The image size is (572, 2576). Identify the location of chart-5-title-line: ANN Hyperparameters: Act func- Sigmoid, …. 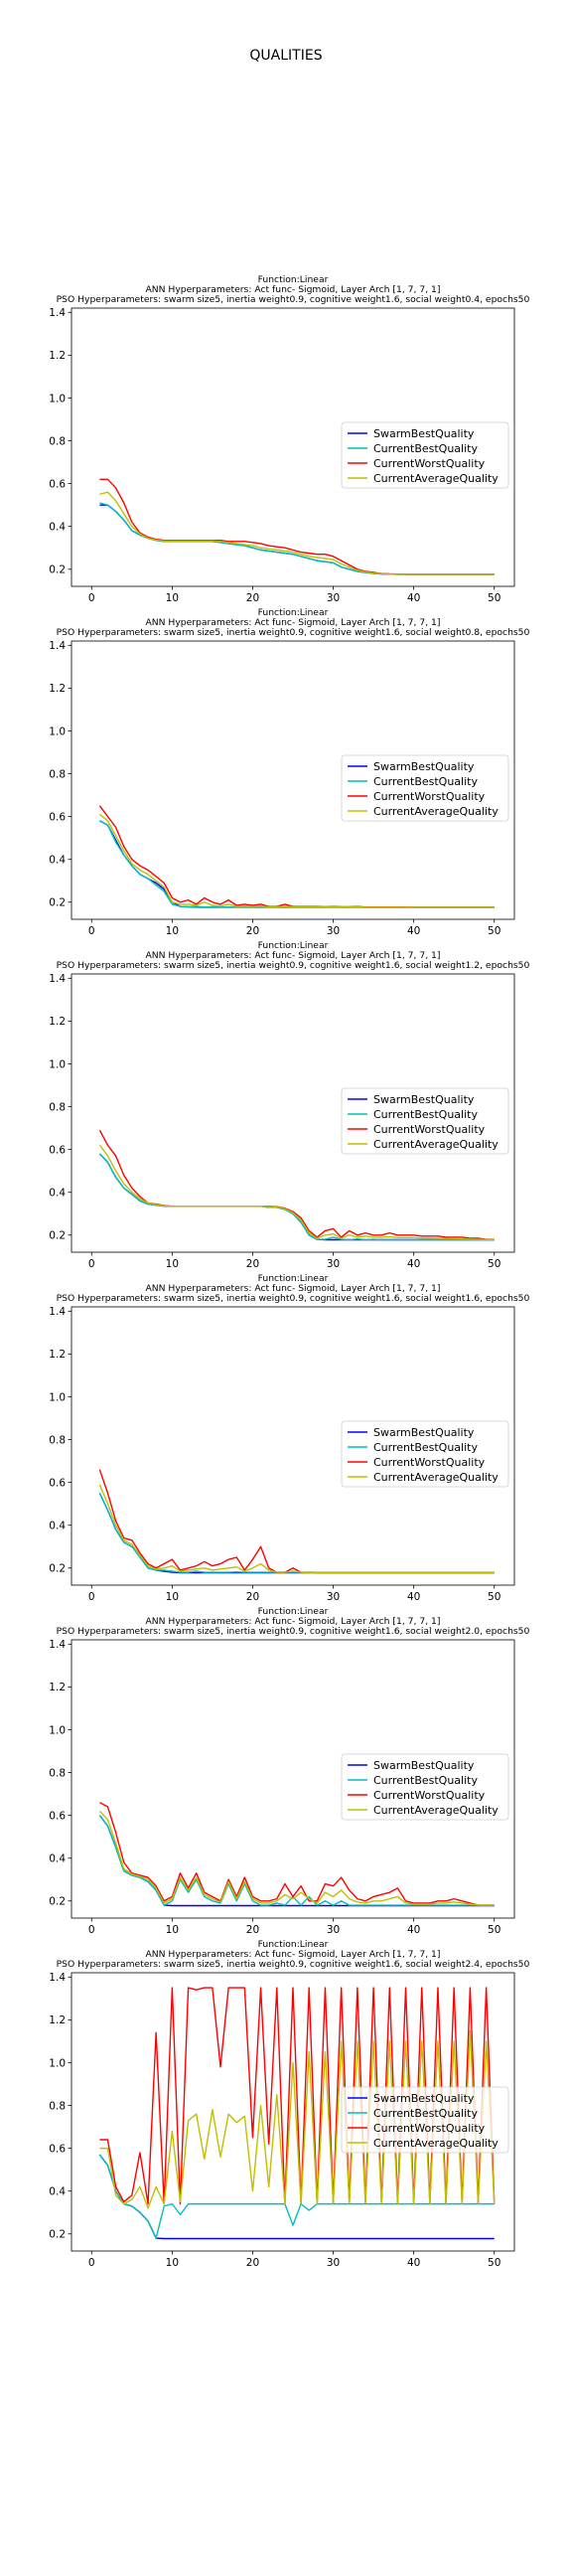
(292, 1621).